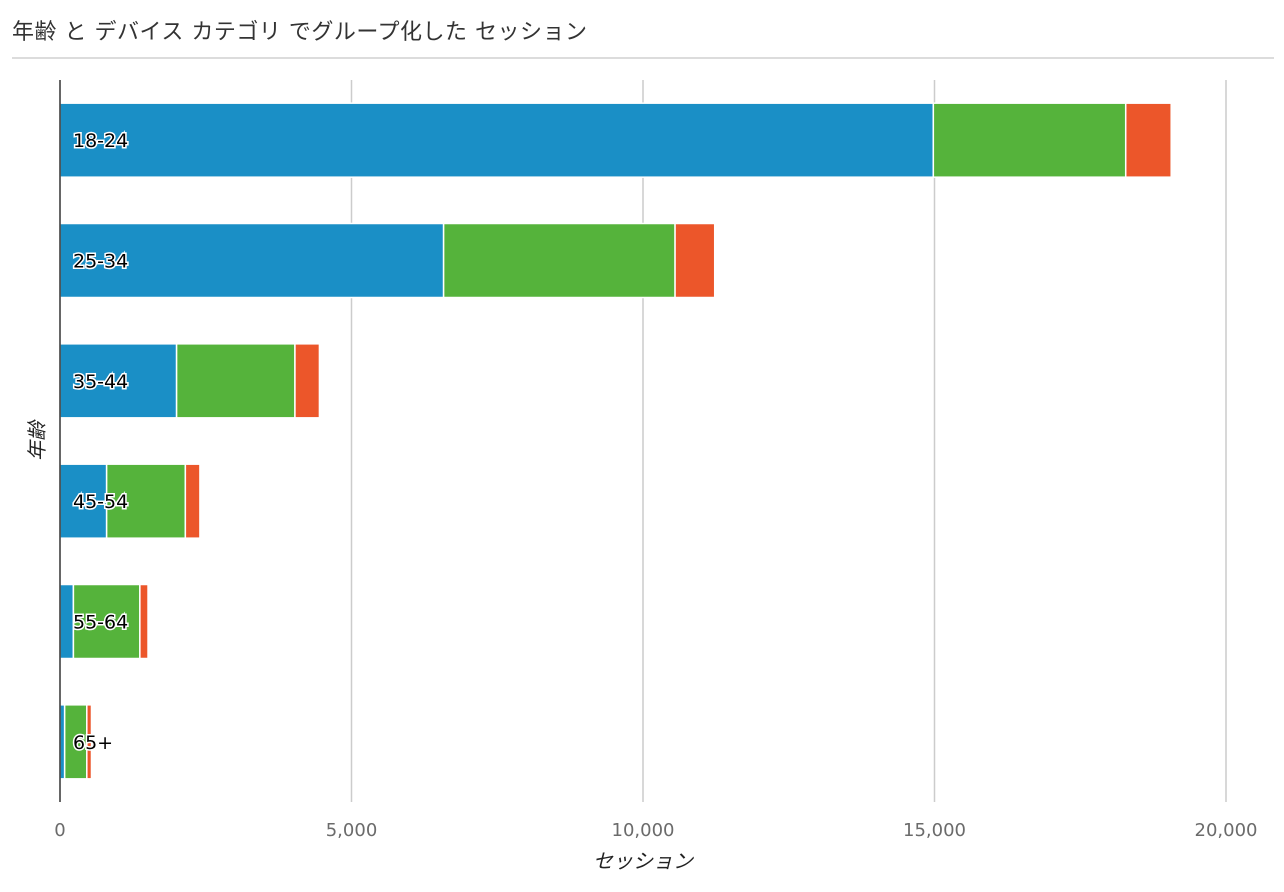  I want to click on x-tick-labels: 0 5,000 10,000 15,000 20,000, so click(655, 830).